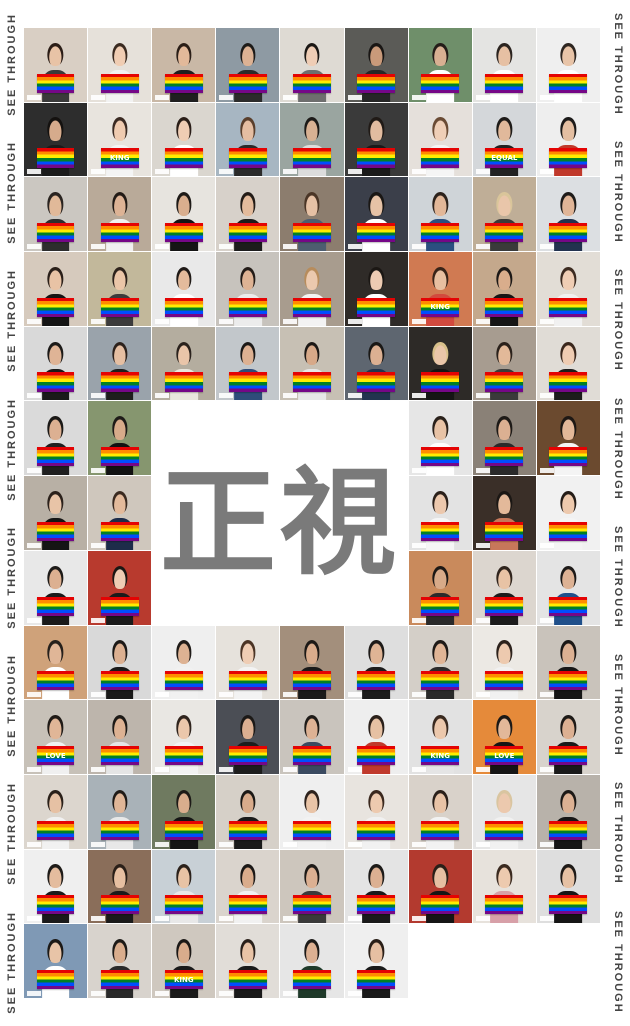  I want to click on rainbow-flag: LOVE, so click(504, 755).